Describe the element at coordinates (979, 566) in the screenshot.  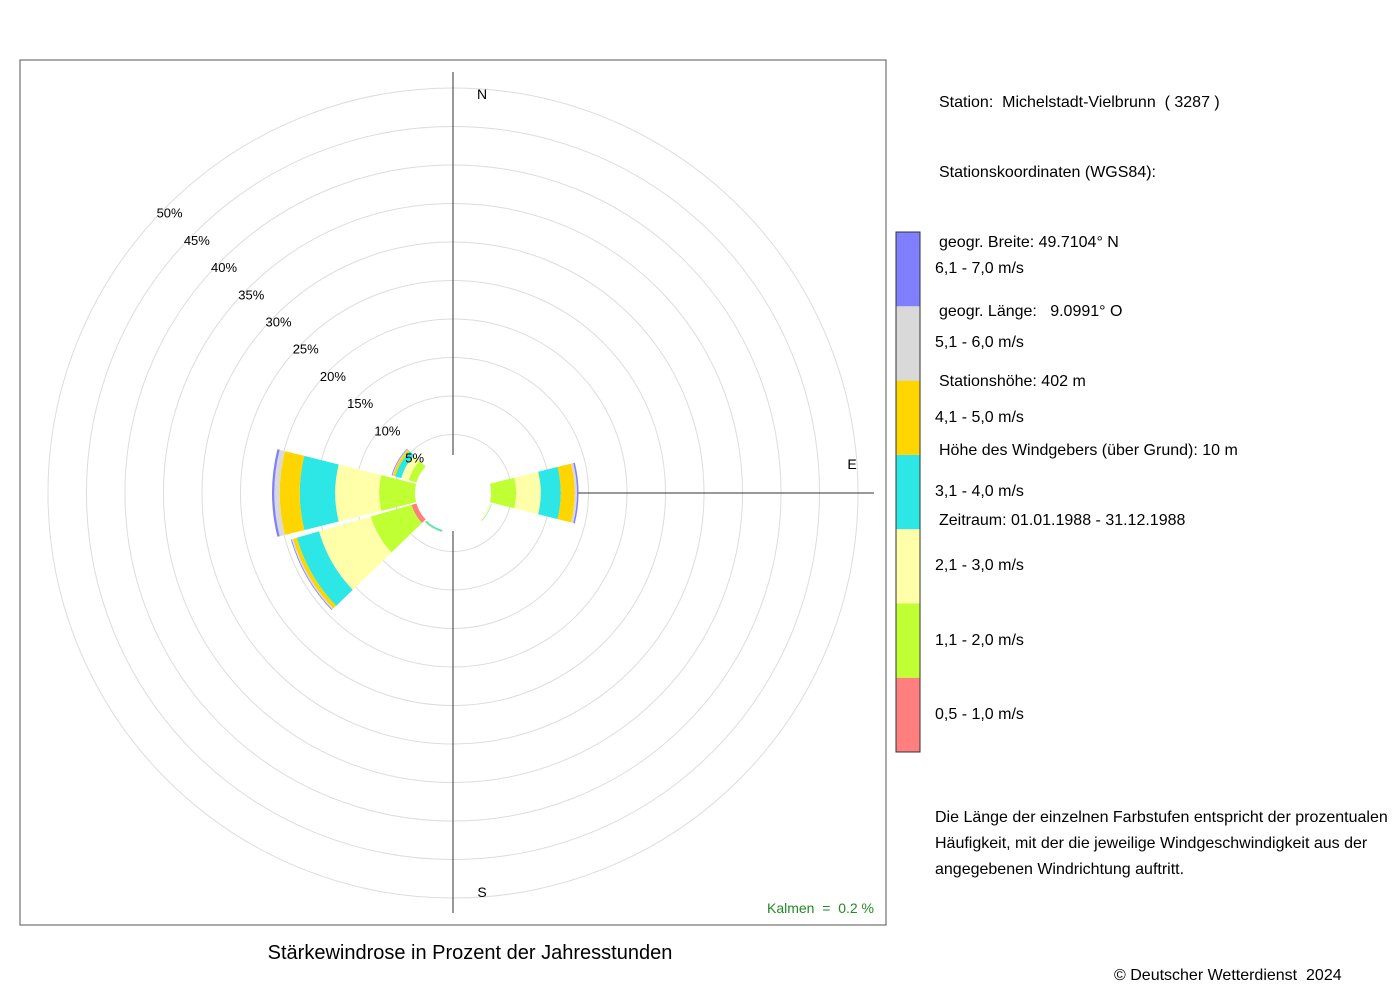
I see `legend-label-2: 2,1 - 3,0 m/s` at that location.